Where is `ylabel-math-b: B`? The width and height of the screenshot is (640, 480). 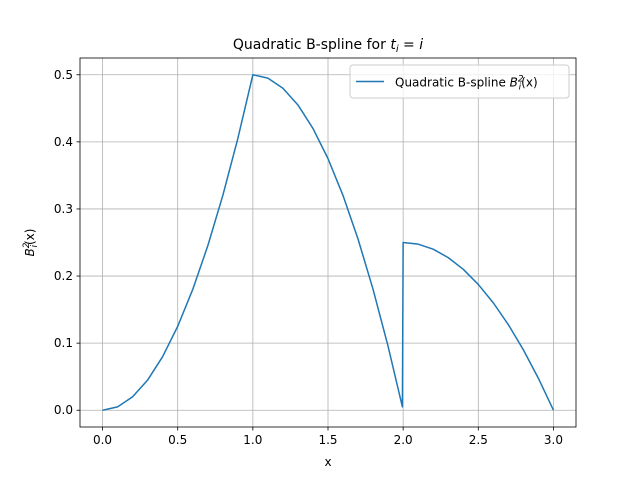
ylabel-math-b: B is located at coordinates (30, 252).